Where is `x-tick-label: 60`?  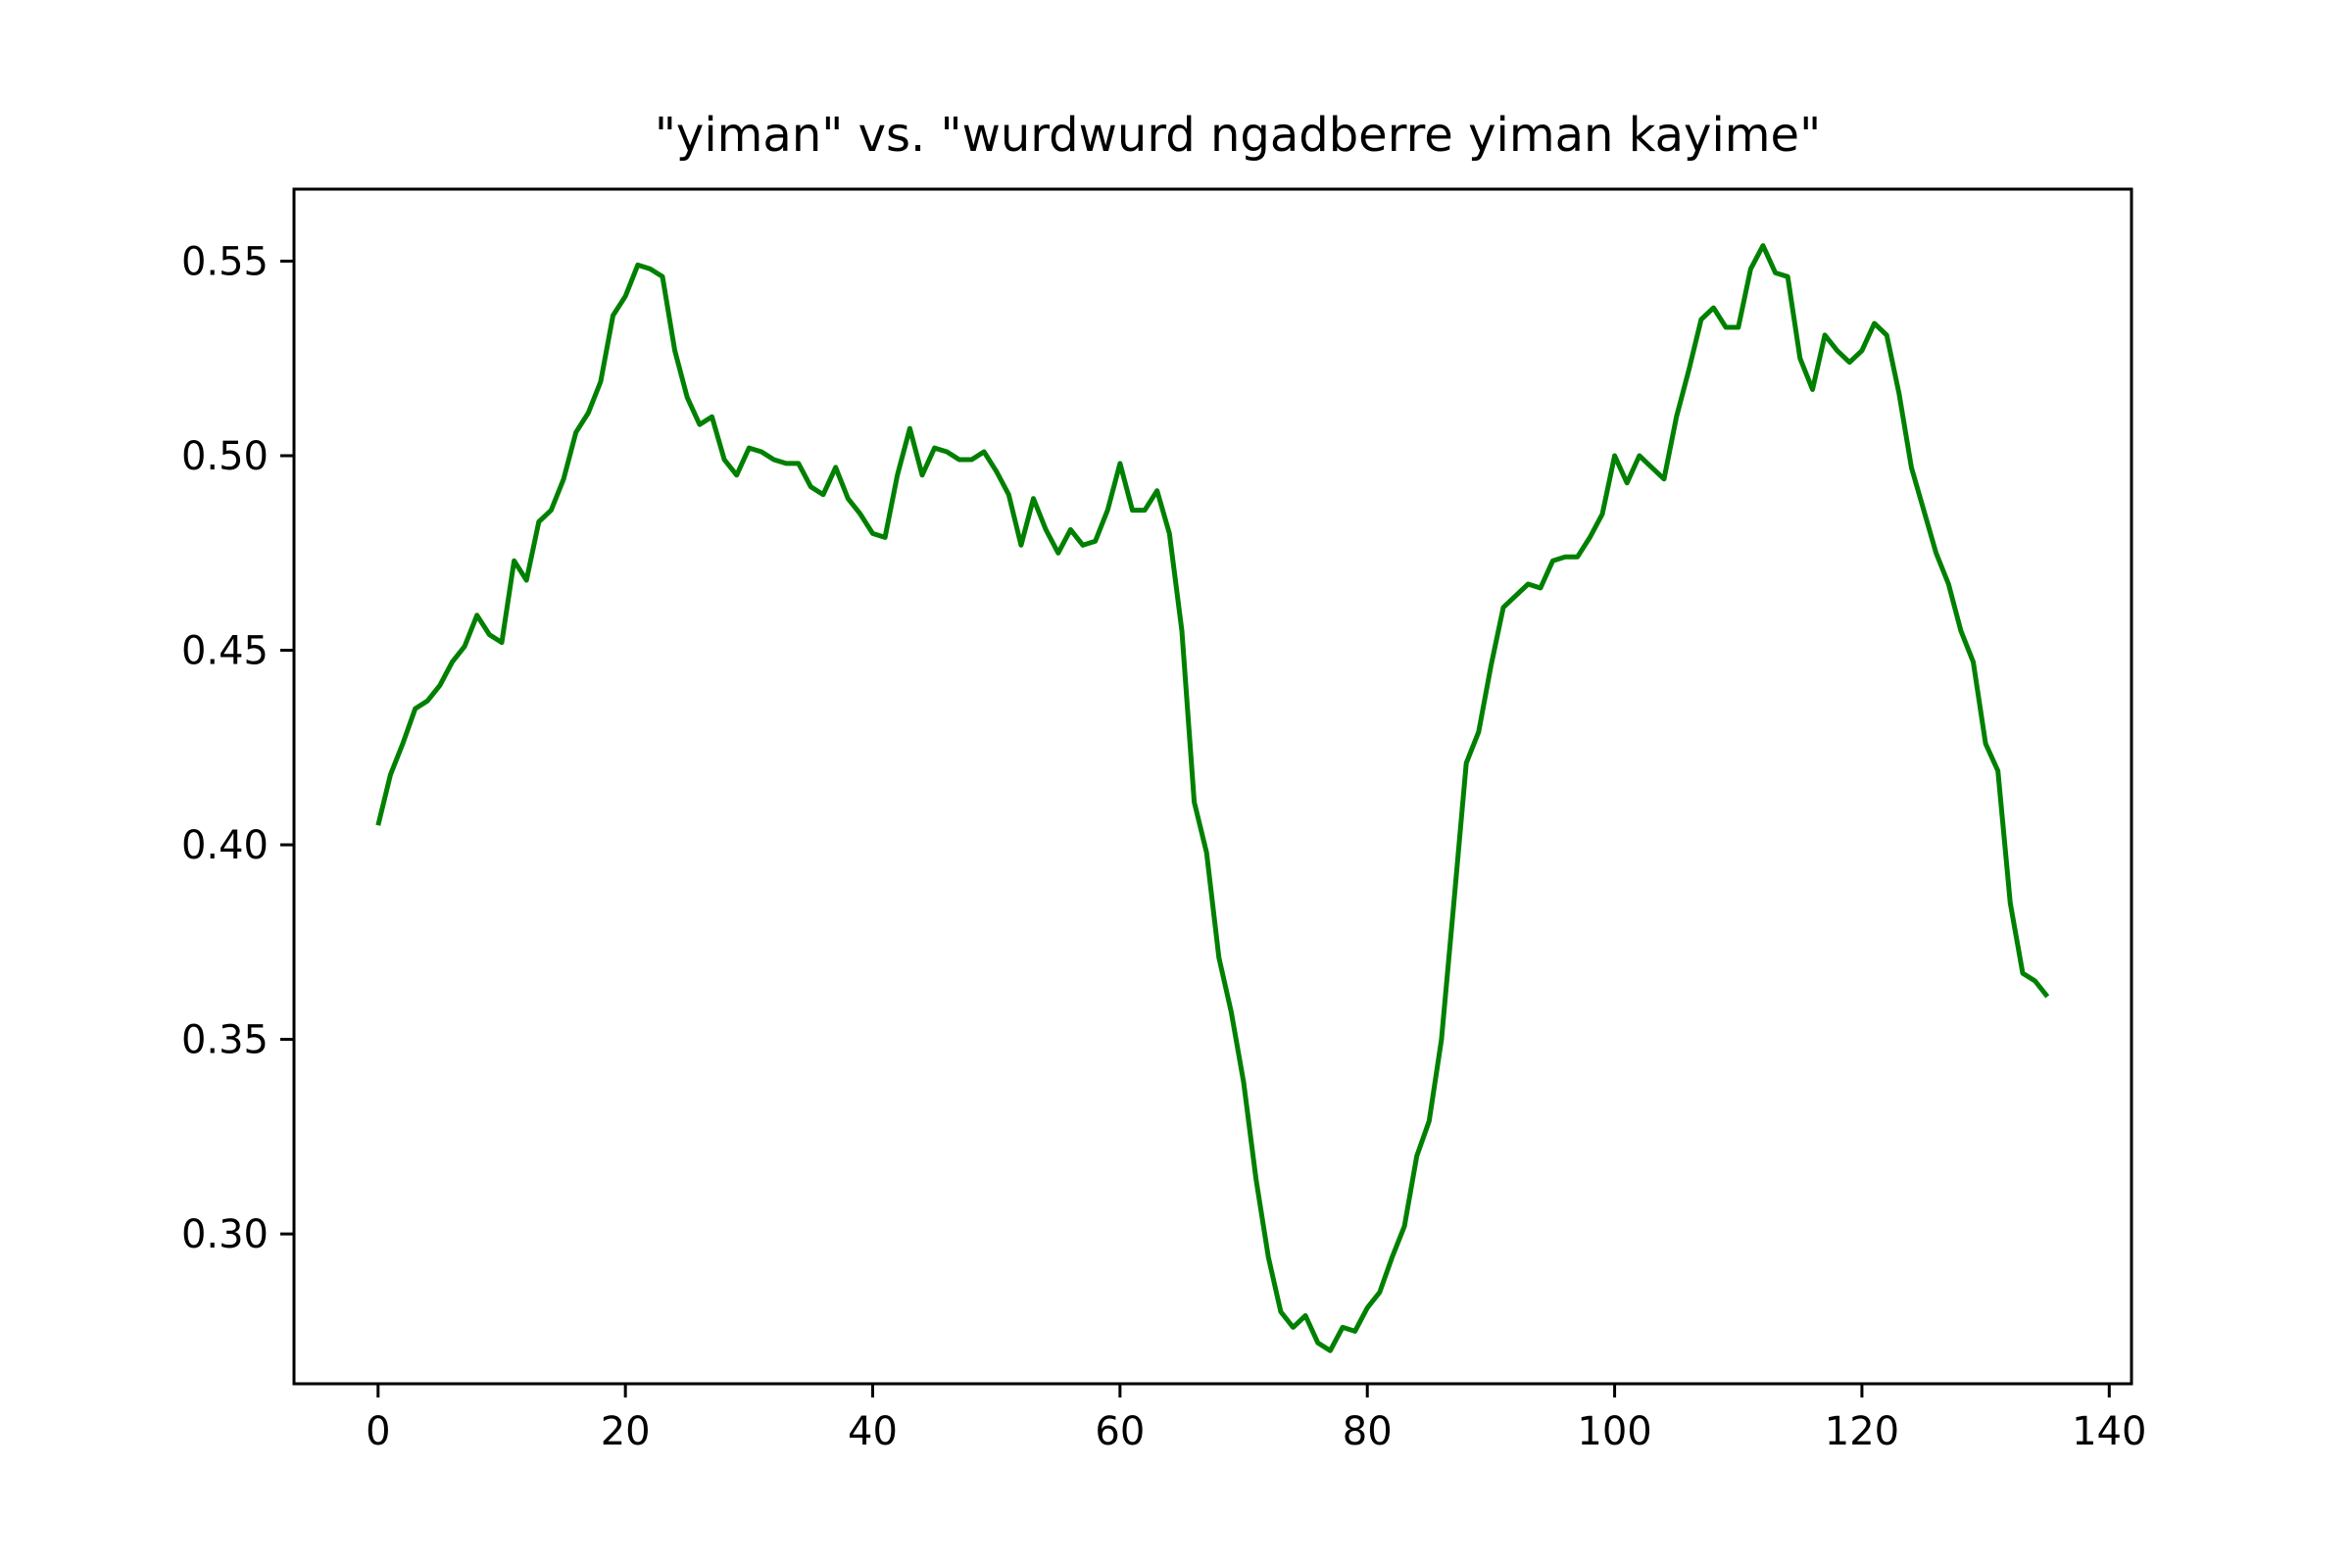
x-tick-label: 60 is located at coordinates (1120, 1431).